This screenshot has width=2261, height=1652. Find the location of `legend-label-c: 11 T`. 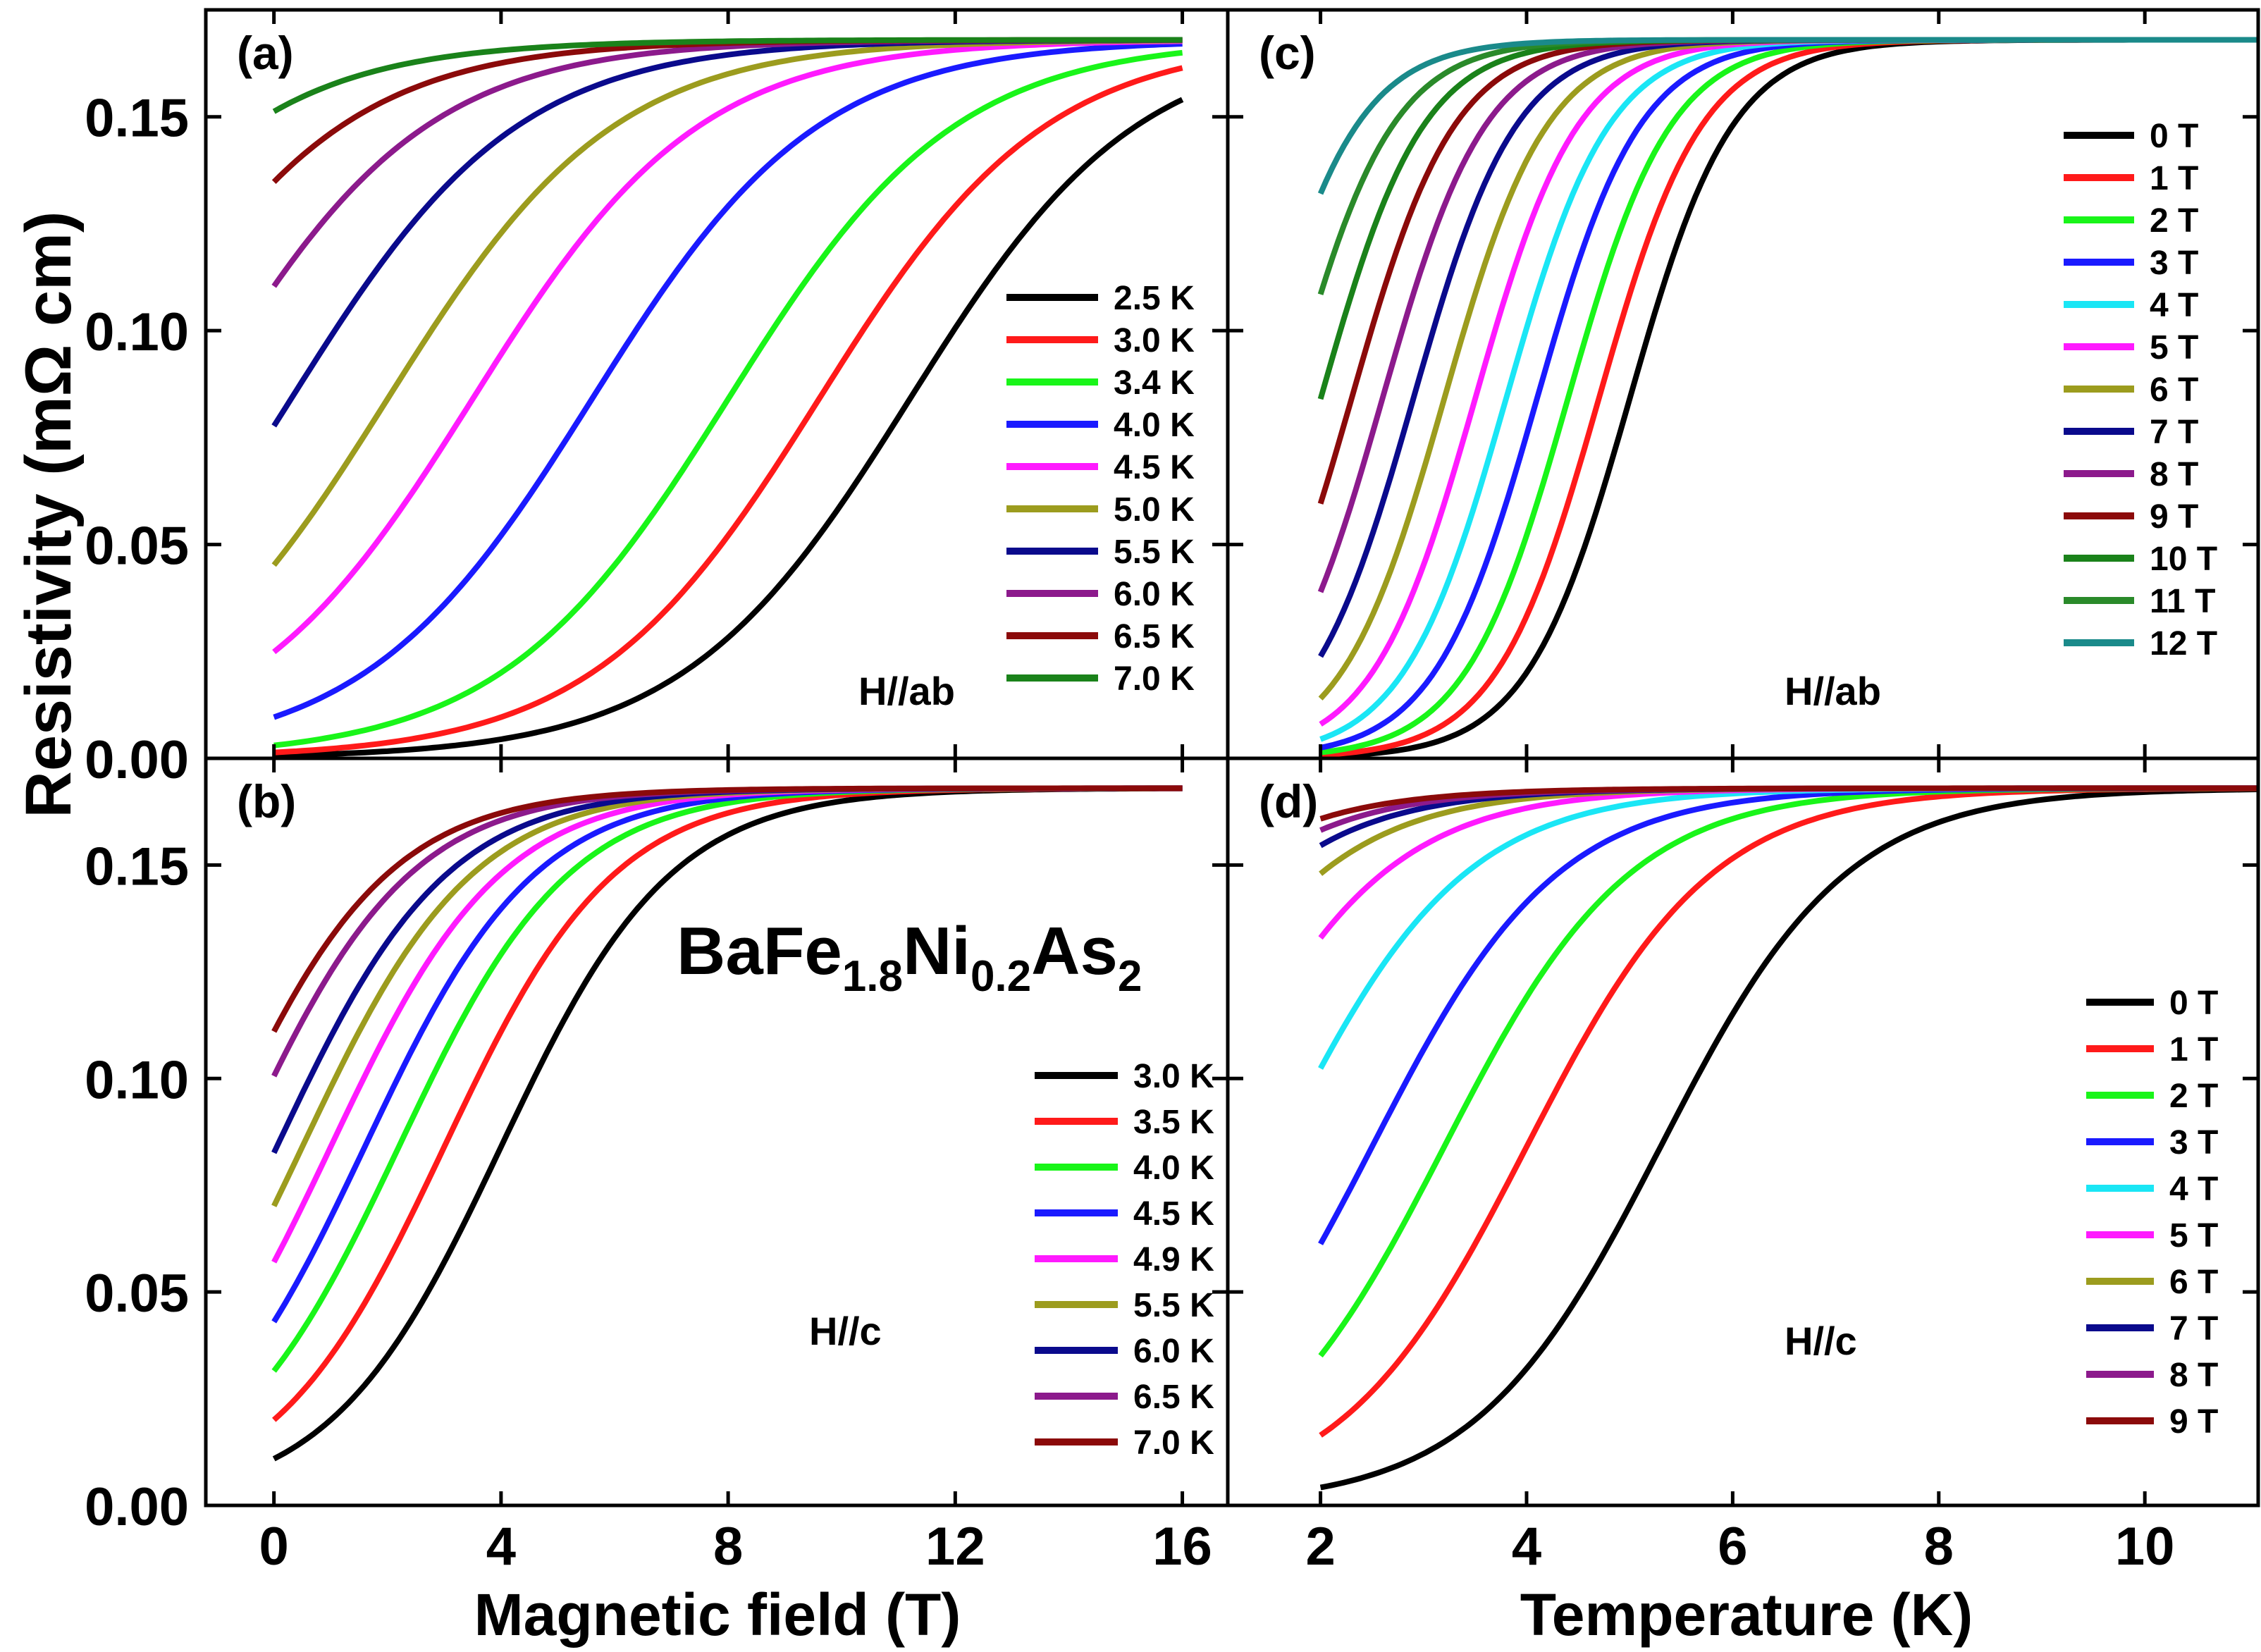

legend-label-c: 11 T is located at coordinates (2182, 601).